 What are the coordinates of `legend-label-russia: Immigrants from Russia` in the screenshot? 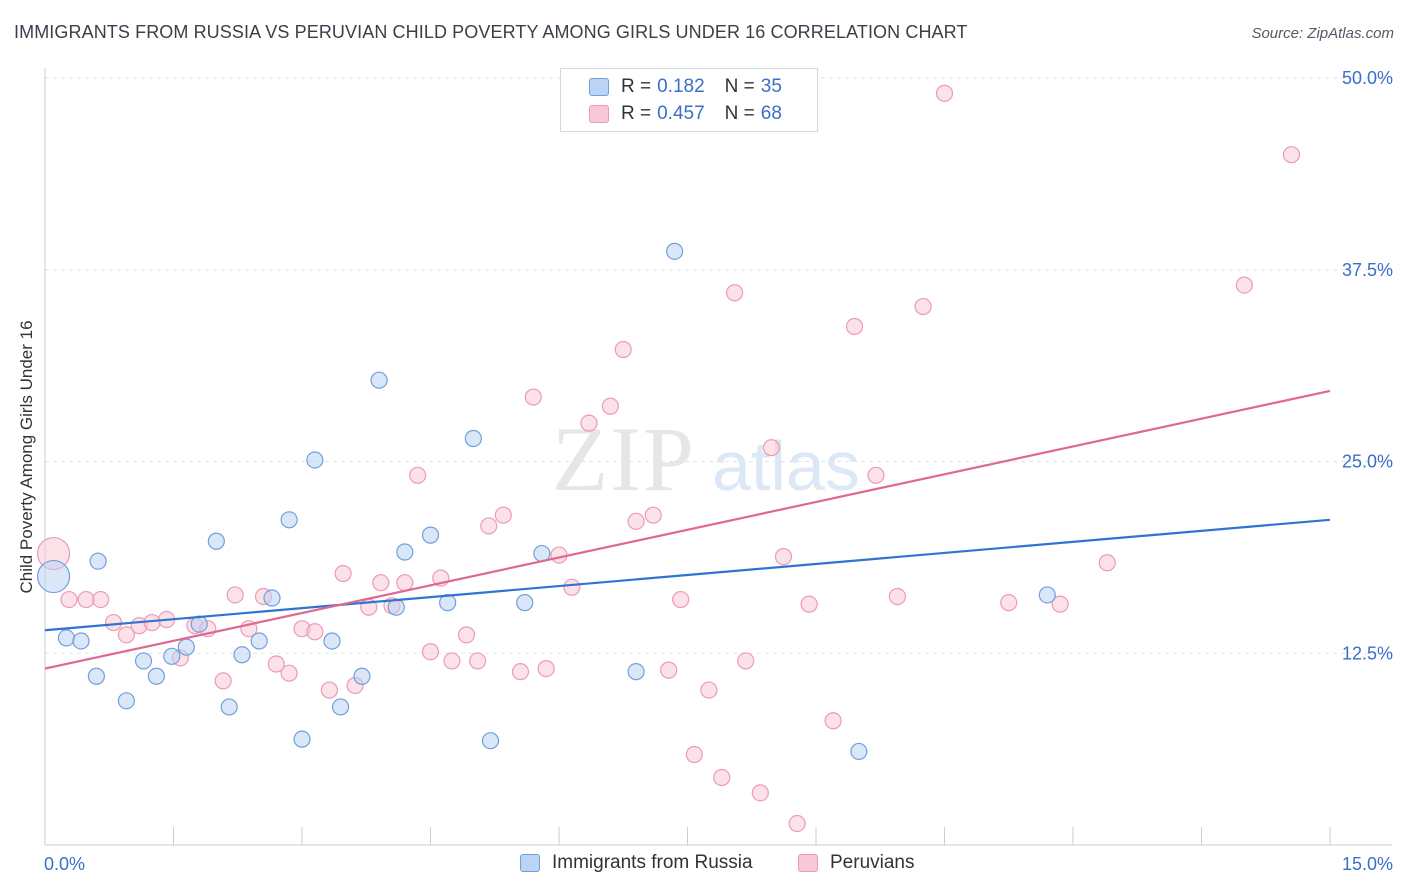 It's located at (652, 862).